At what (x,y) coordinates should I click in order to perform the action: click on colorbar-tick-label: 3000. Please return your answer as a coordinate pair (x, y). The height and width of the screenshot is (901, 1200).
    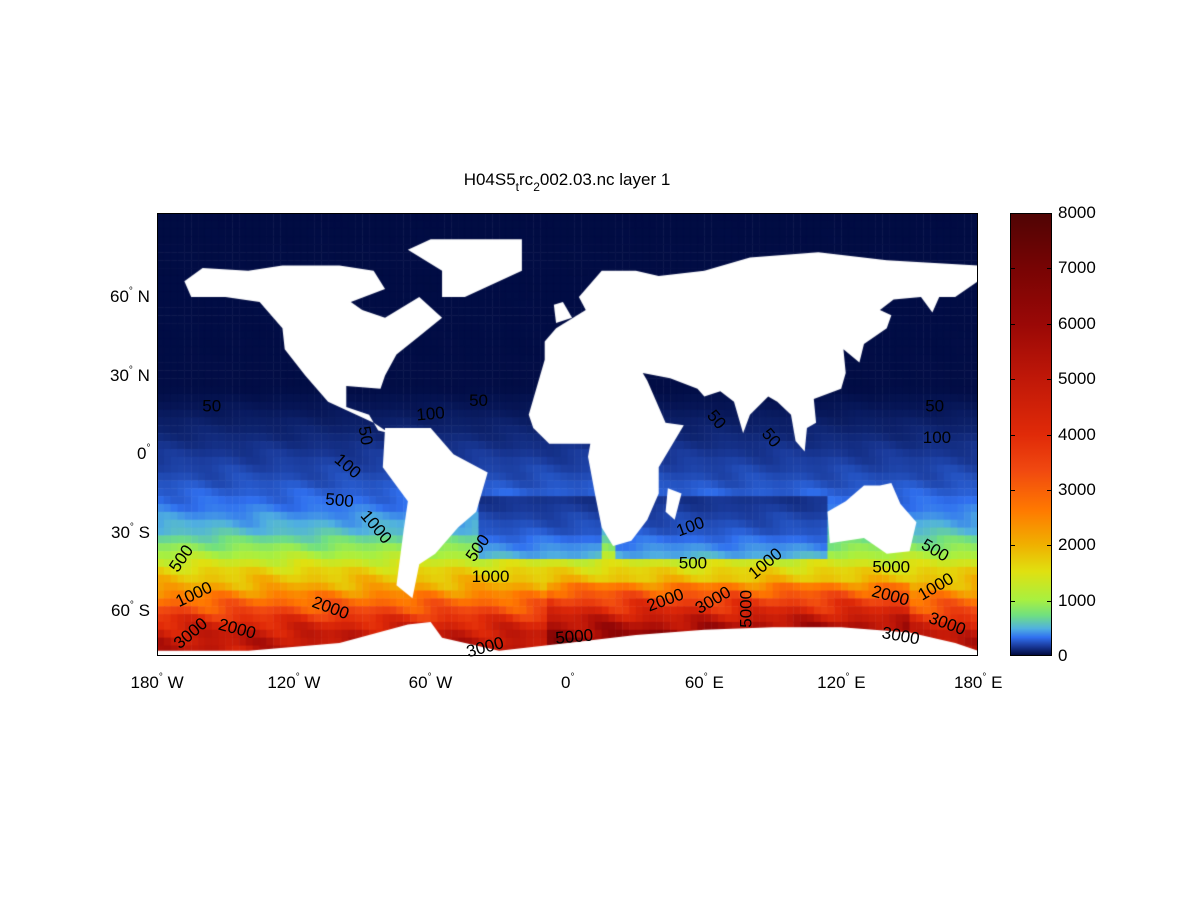
    Looking at the image, I should click on (1077, 489).